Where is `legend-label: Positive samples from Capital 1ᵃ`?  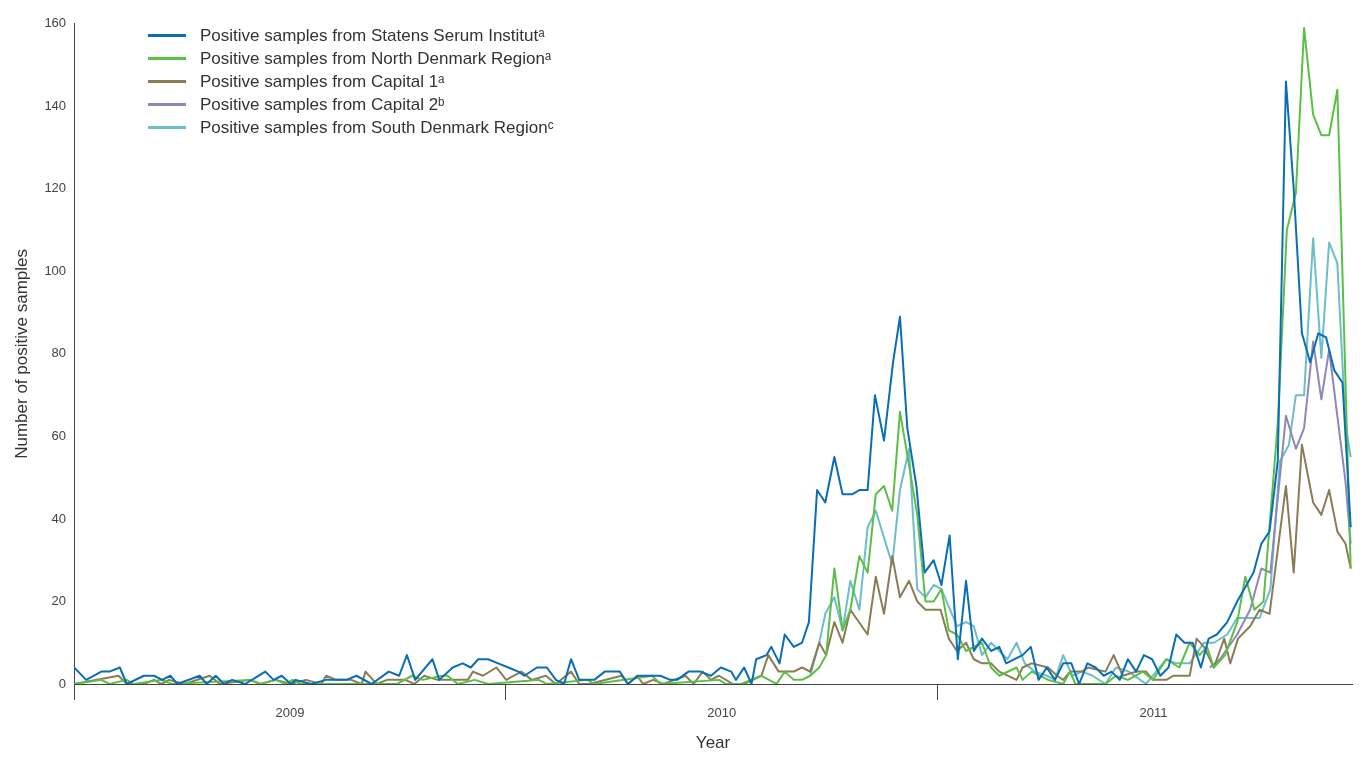 legend-label: Positive samples from Capital 1ᵃ is located at coordinates (322, 81).